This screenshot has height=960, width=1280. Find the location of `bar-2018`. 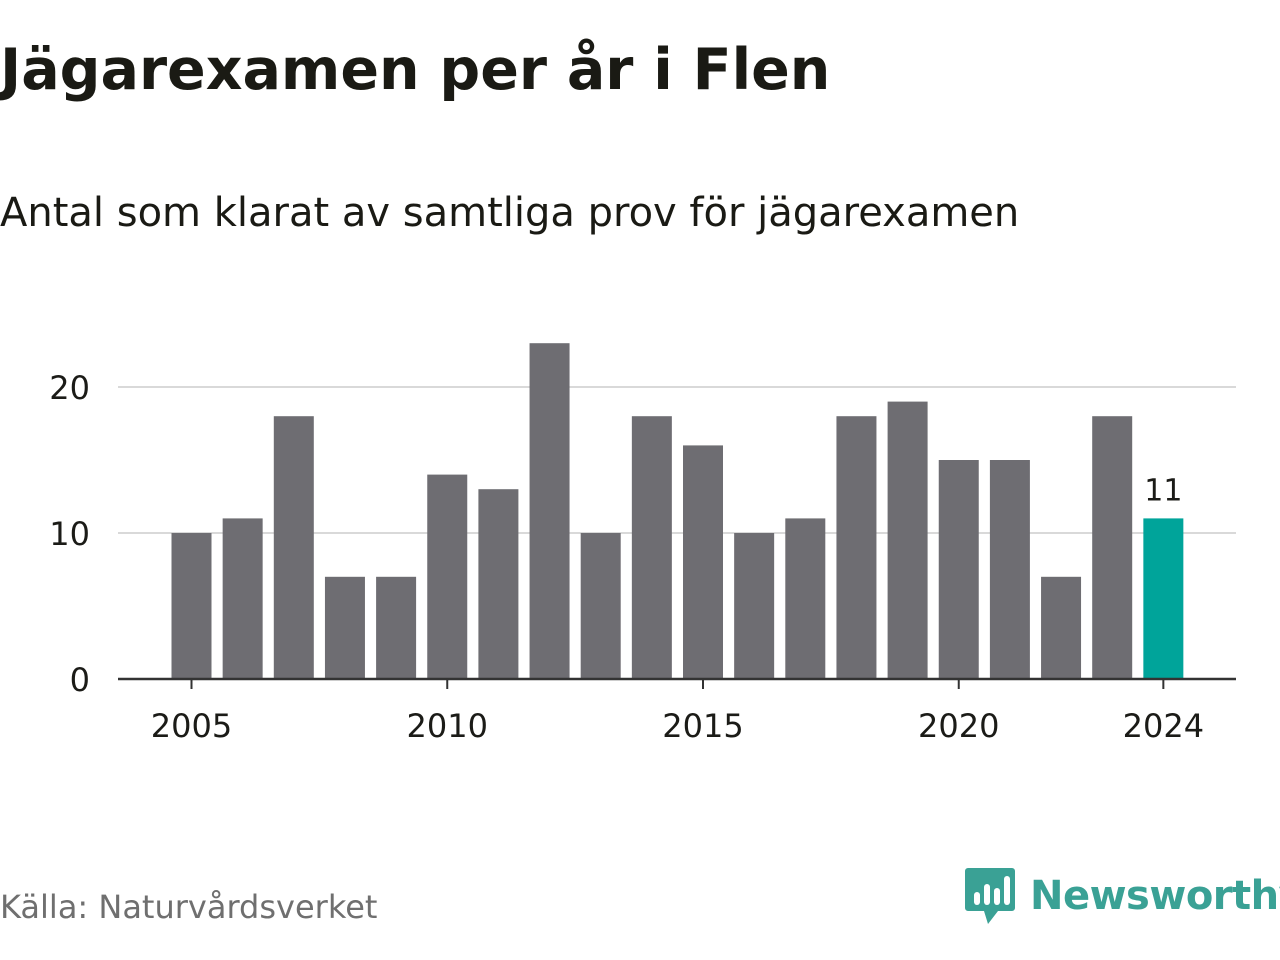

bar-2018 is located at coordinates (856, 547).